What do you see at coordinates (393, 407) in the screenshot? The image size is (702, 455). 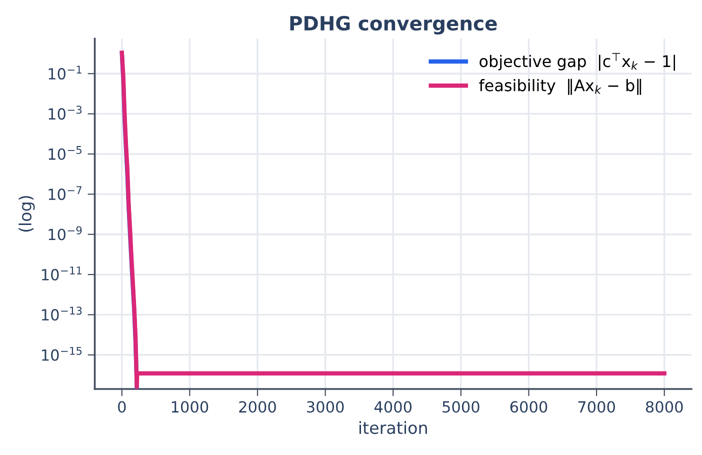 I see `x-tick-label: 4000` at bounding box center [393, 407].